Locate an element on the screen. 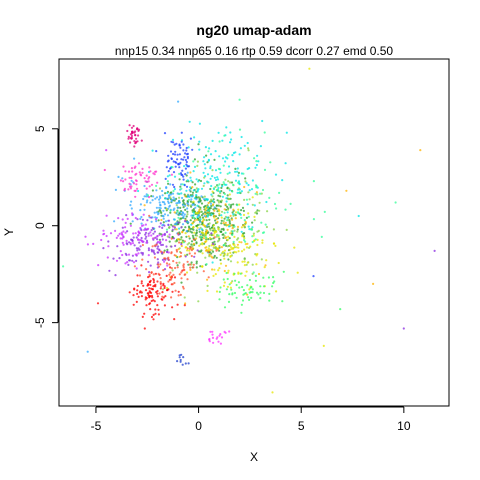 This screenshot has height=480, width=480. y-tick-label: 0 is located at coordinates (40, 225).